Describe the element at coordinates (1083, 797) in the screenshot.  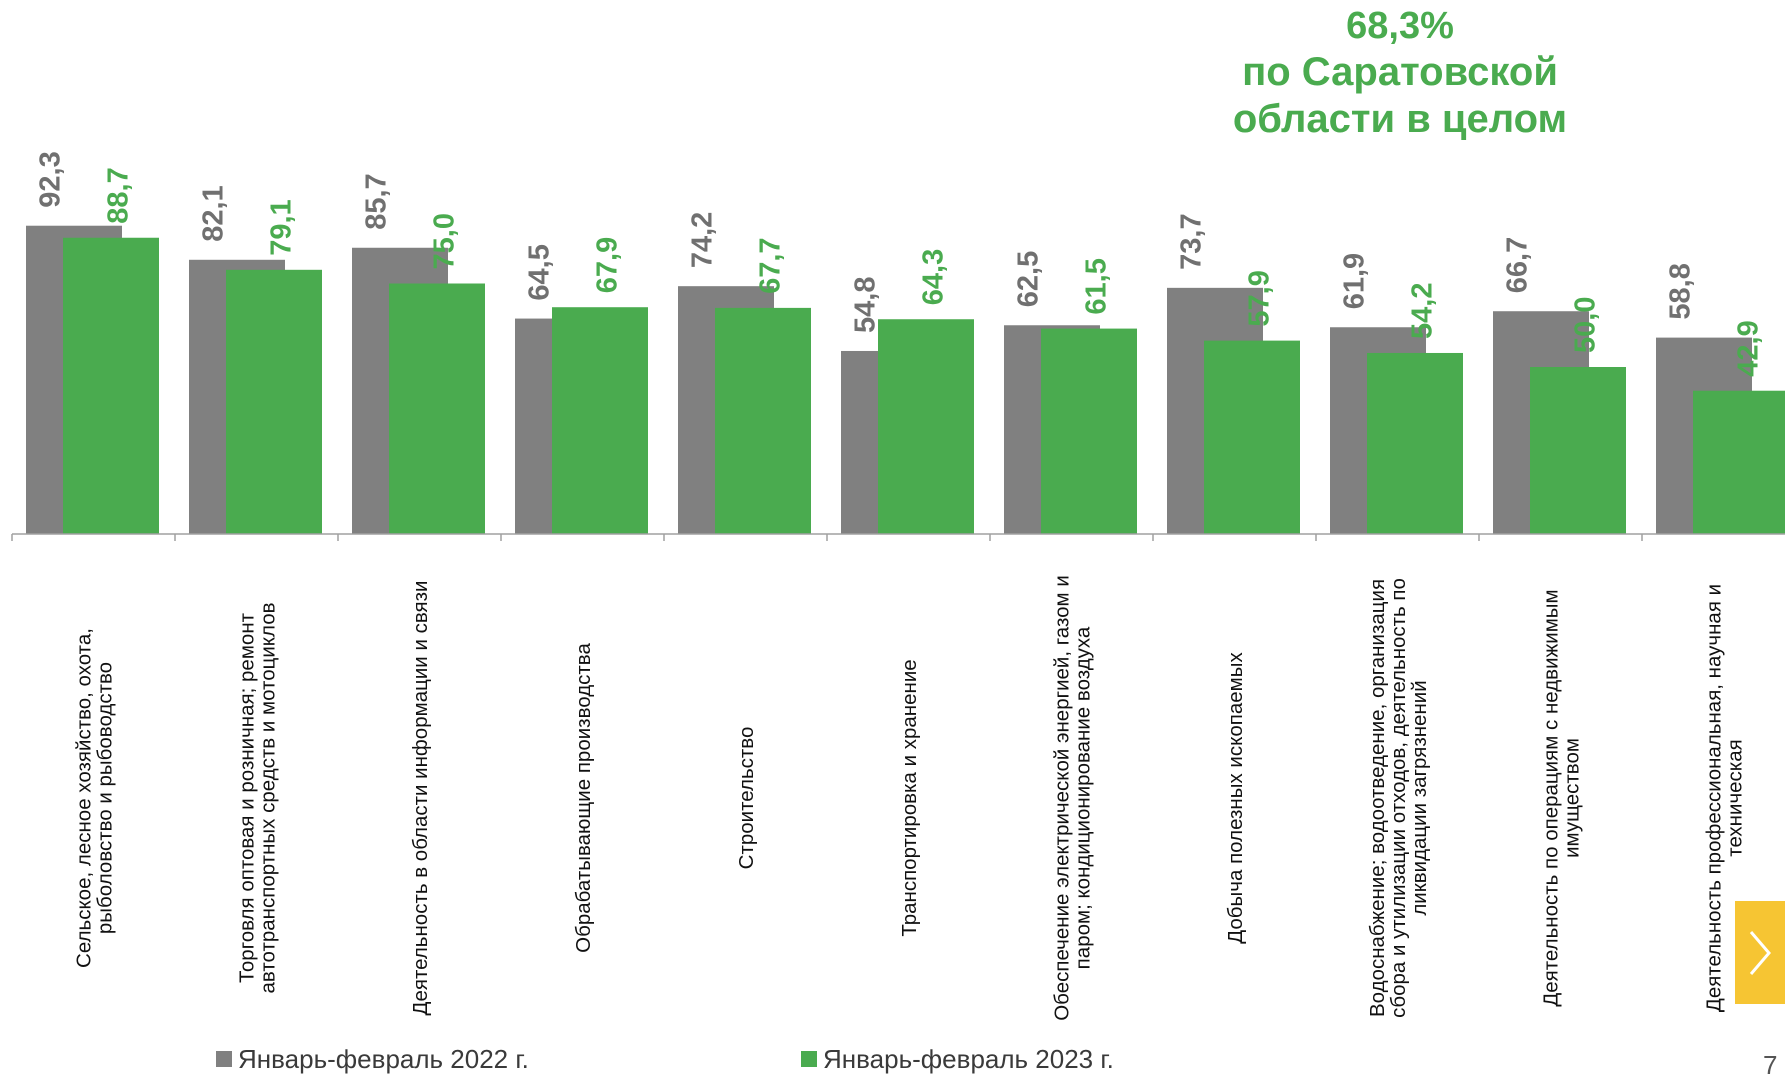
I see `category-label-line: паром; кондиционирование воздуха` at that location.